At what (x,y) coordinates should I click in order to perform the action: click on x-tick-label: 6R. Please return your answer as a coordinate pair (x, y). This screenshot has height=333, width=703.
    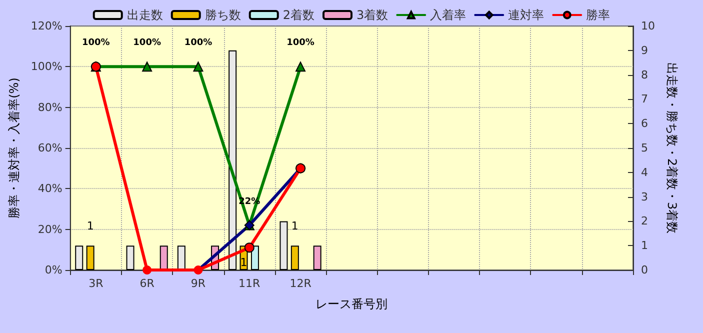
    Looking at the image, I should click on (147, 283).